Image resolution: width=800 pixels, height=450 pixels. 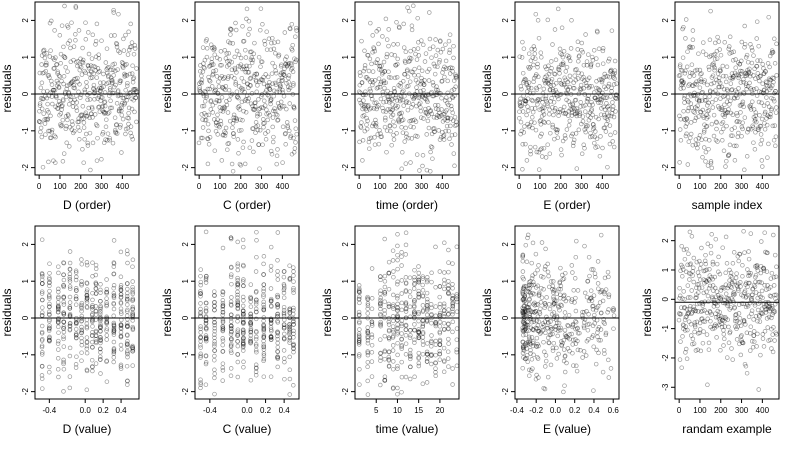 What do you see at coordinates (102, 186) in the screenshot?
I see `x-tick-label: 300` at bounding box center [102, 186].